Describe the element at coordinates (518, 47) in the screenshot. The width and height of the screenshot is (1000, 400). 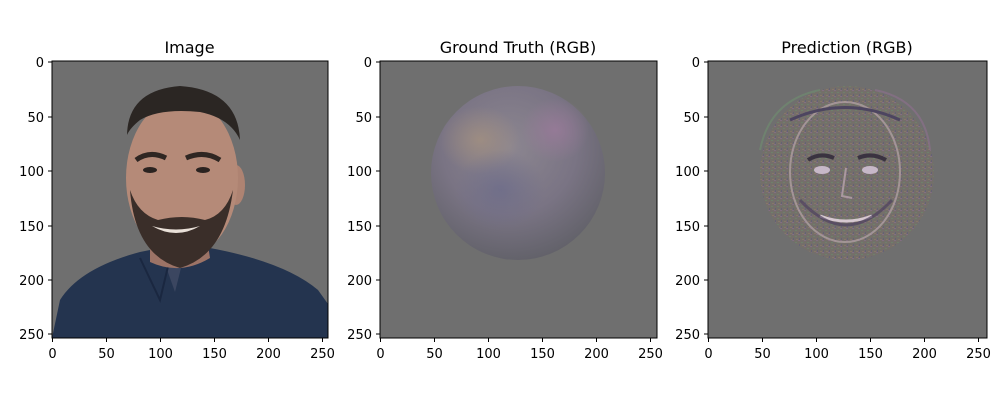
I see `panel-title: Ground Truth (RGB)` at that location.